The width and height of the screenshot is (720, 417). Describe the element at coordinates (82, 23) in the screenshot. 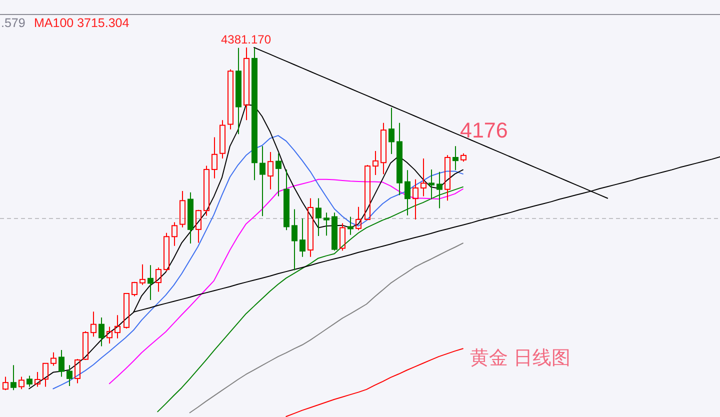

I see `text: MA100 3715.304` at that location.